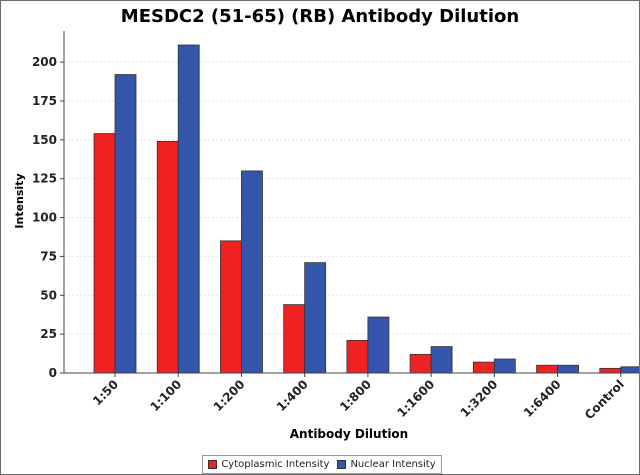  I want to click on chart-legend: Cytoplasmic Intensity Nuclear Intensity, so click(322, 464).